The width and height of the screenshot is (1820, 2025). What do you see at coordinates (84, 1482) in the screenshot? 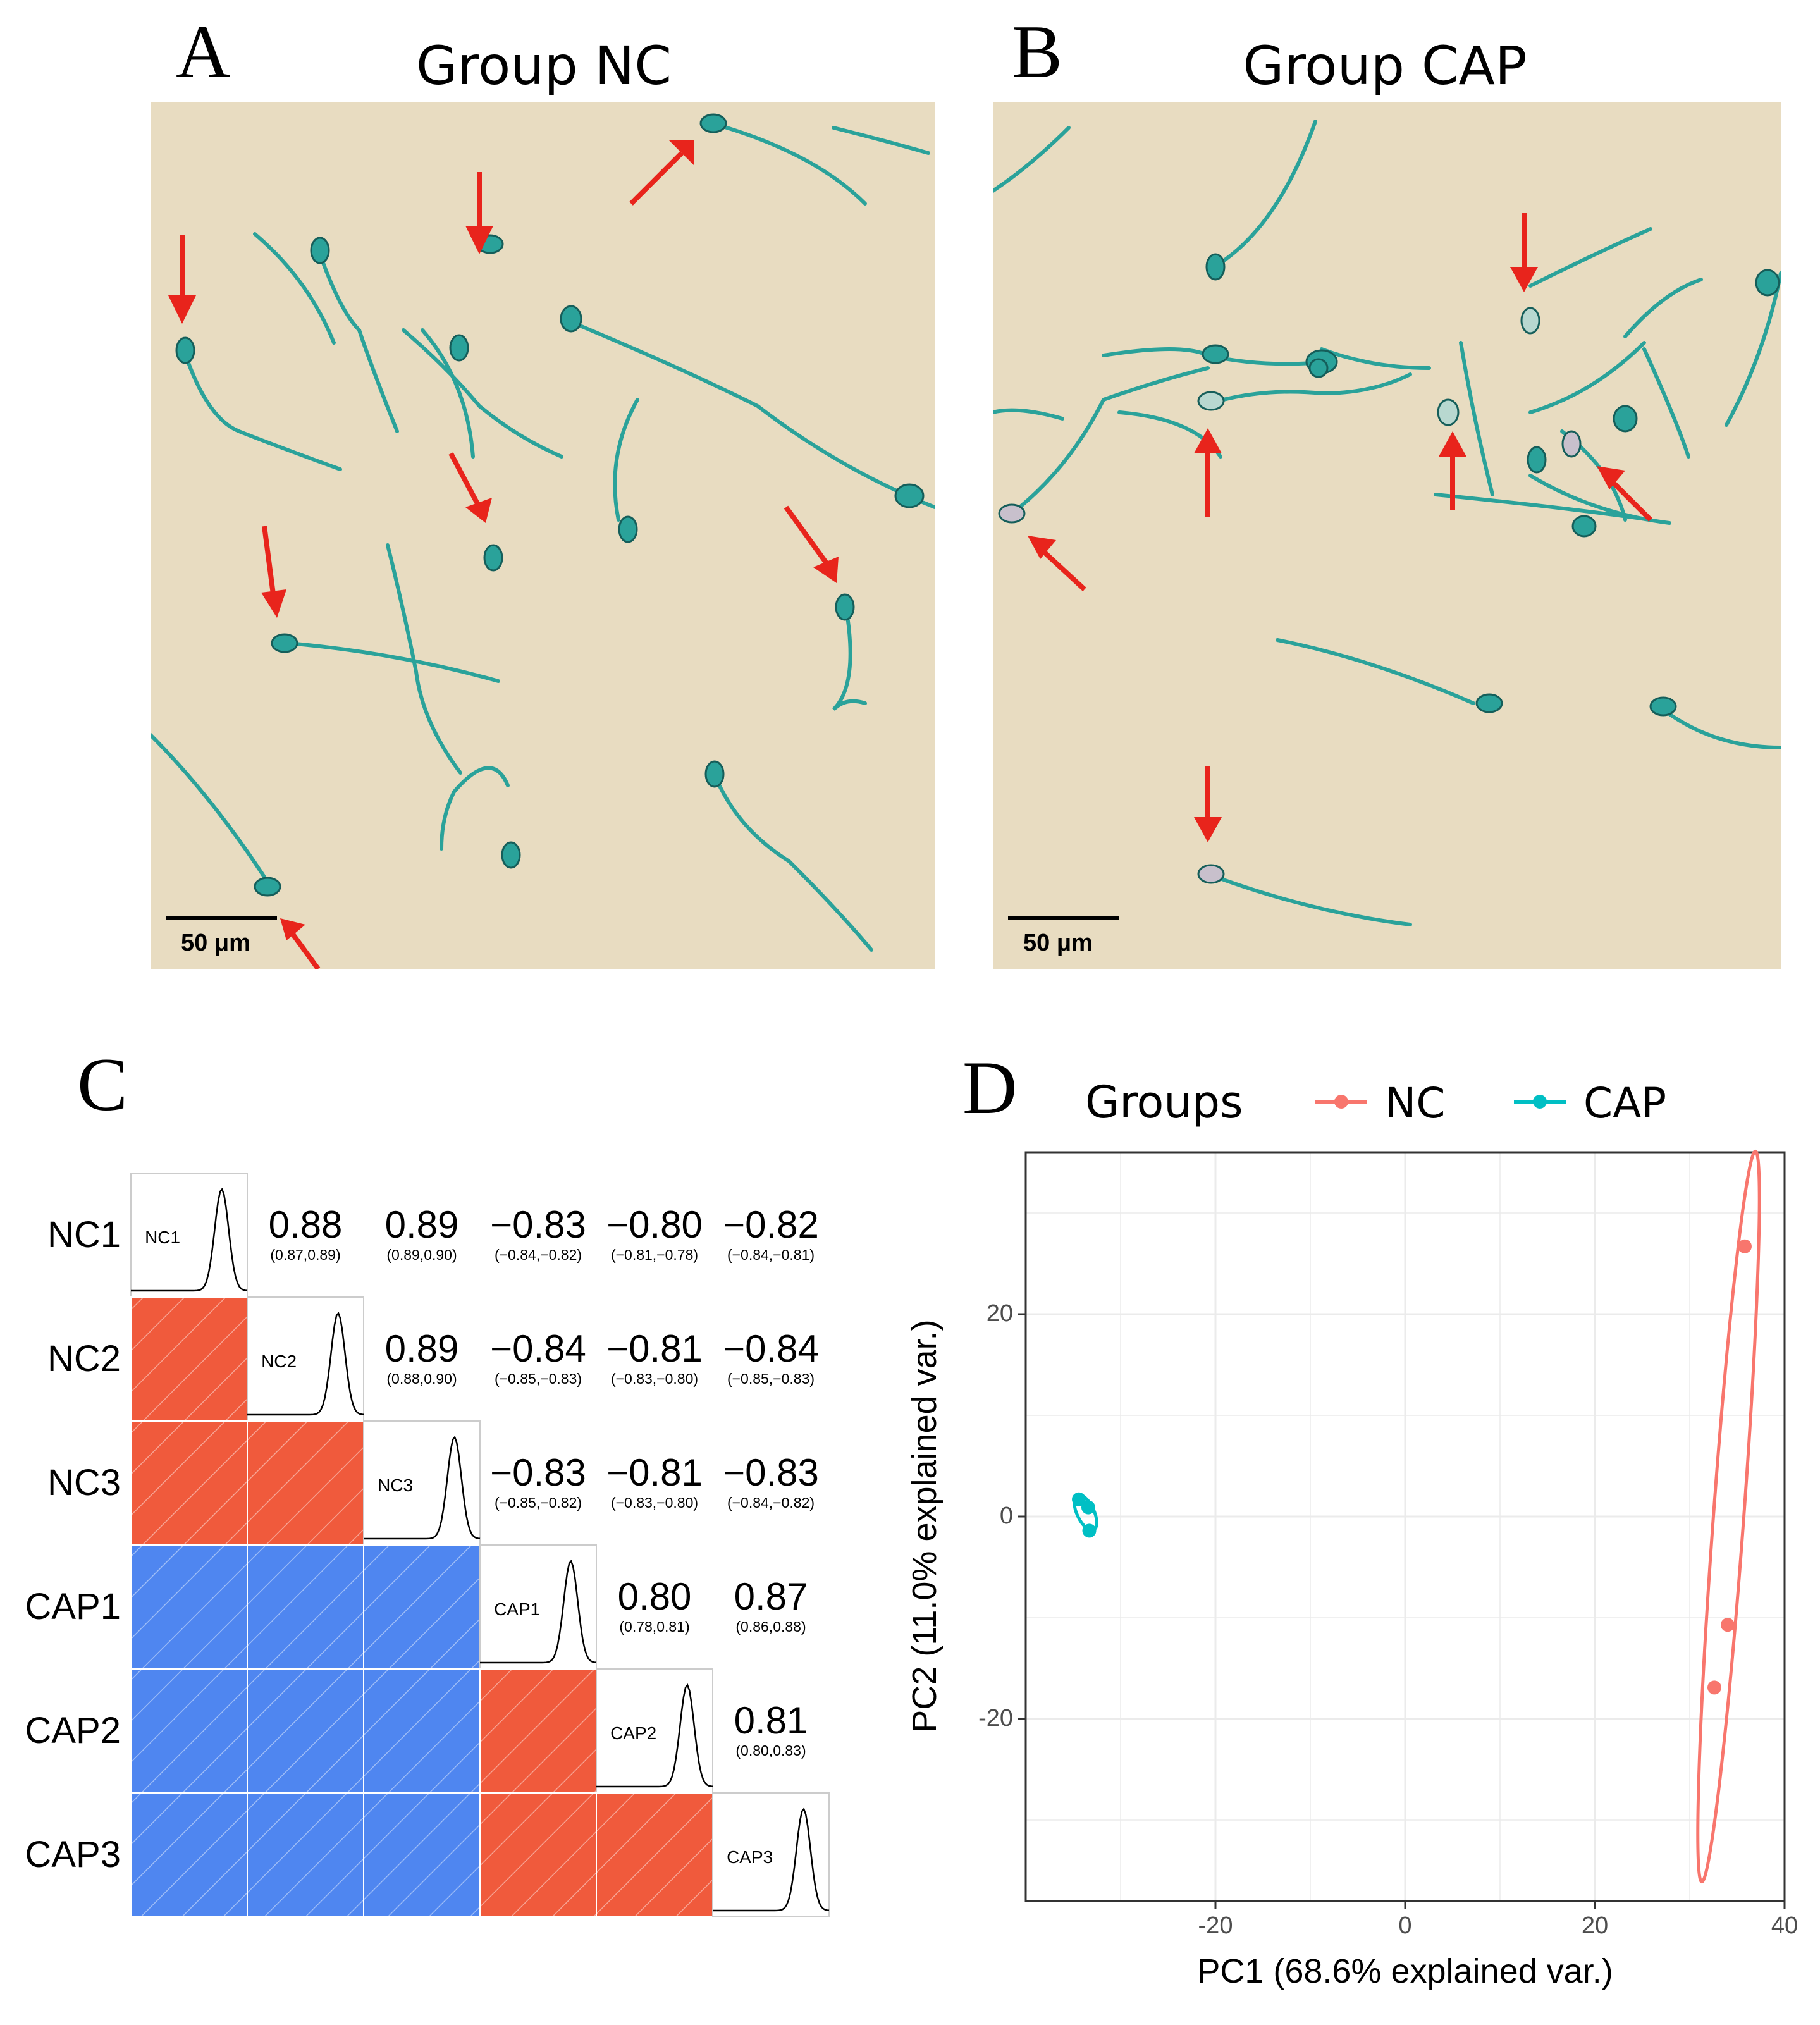
I see `row-label-nc3: NC3` at bounding box center [84, 1482].